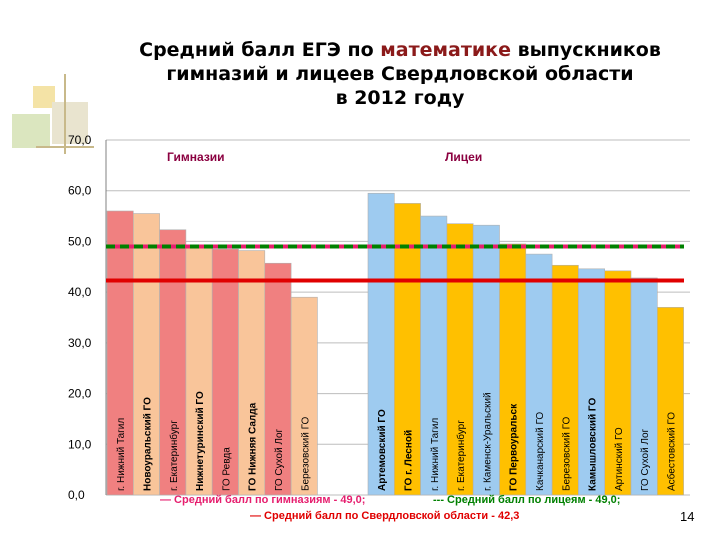 Image resolution: width=720 pixels, height=540 pixels. I want to click on category-label: Новоуральский ГО, so click(147, 444).